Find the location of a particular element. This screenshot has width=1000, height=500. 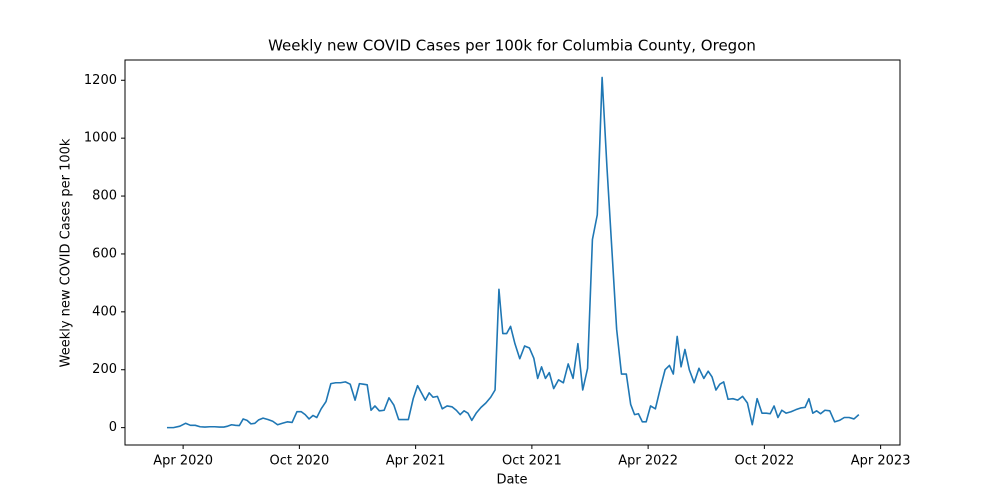

y-tick-label: 600 is located at coordinates (104, 253).